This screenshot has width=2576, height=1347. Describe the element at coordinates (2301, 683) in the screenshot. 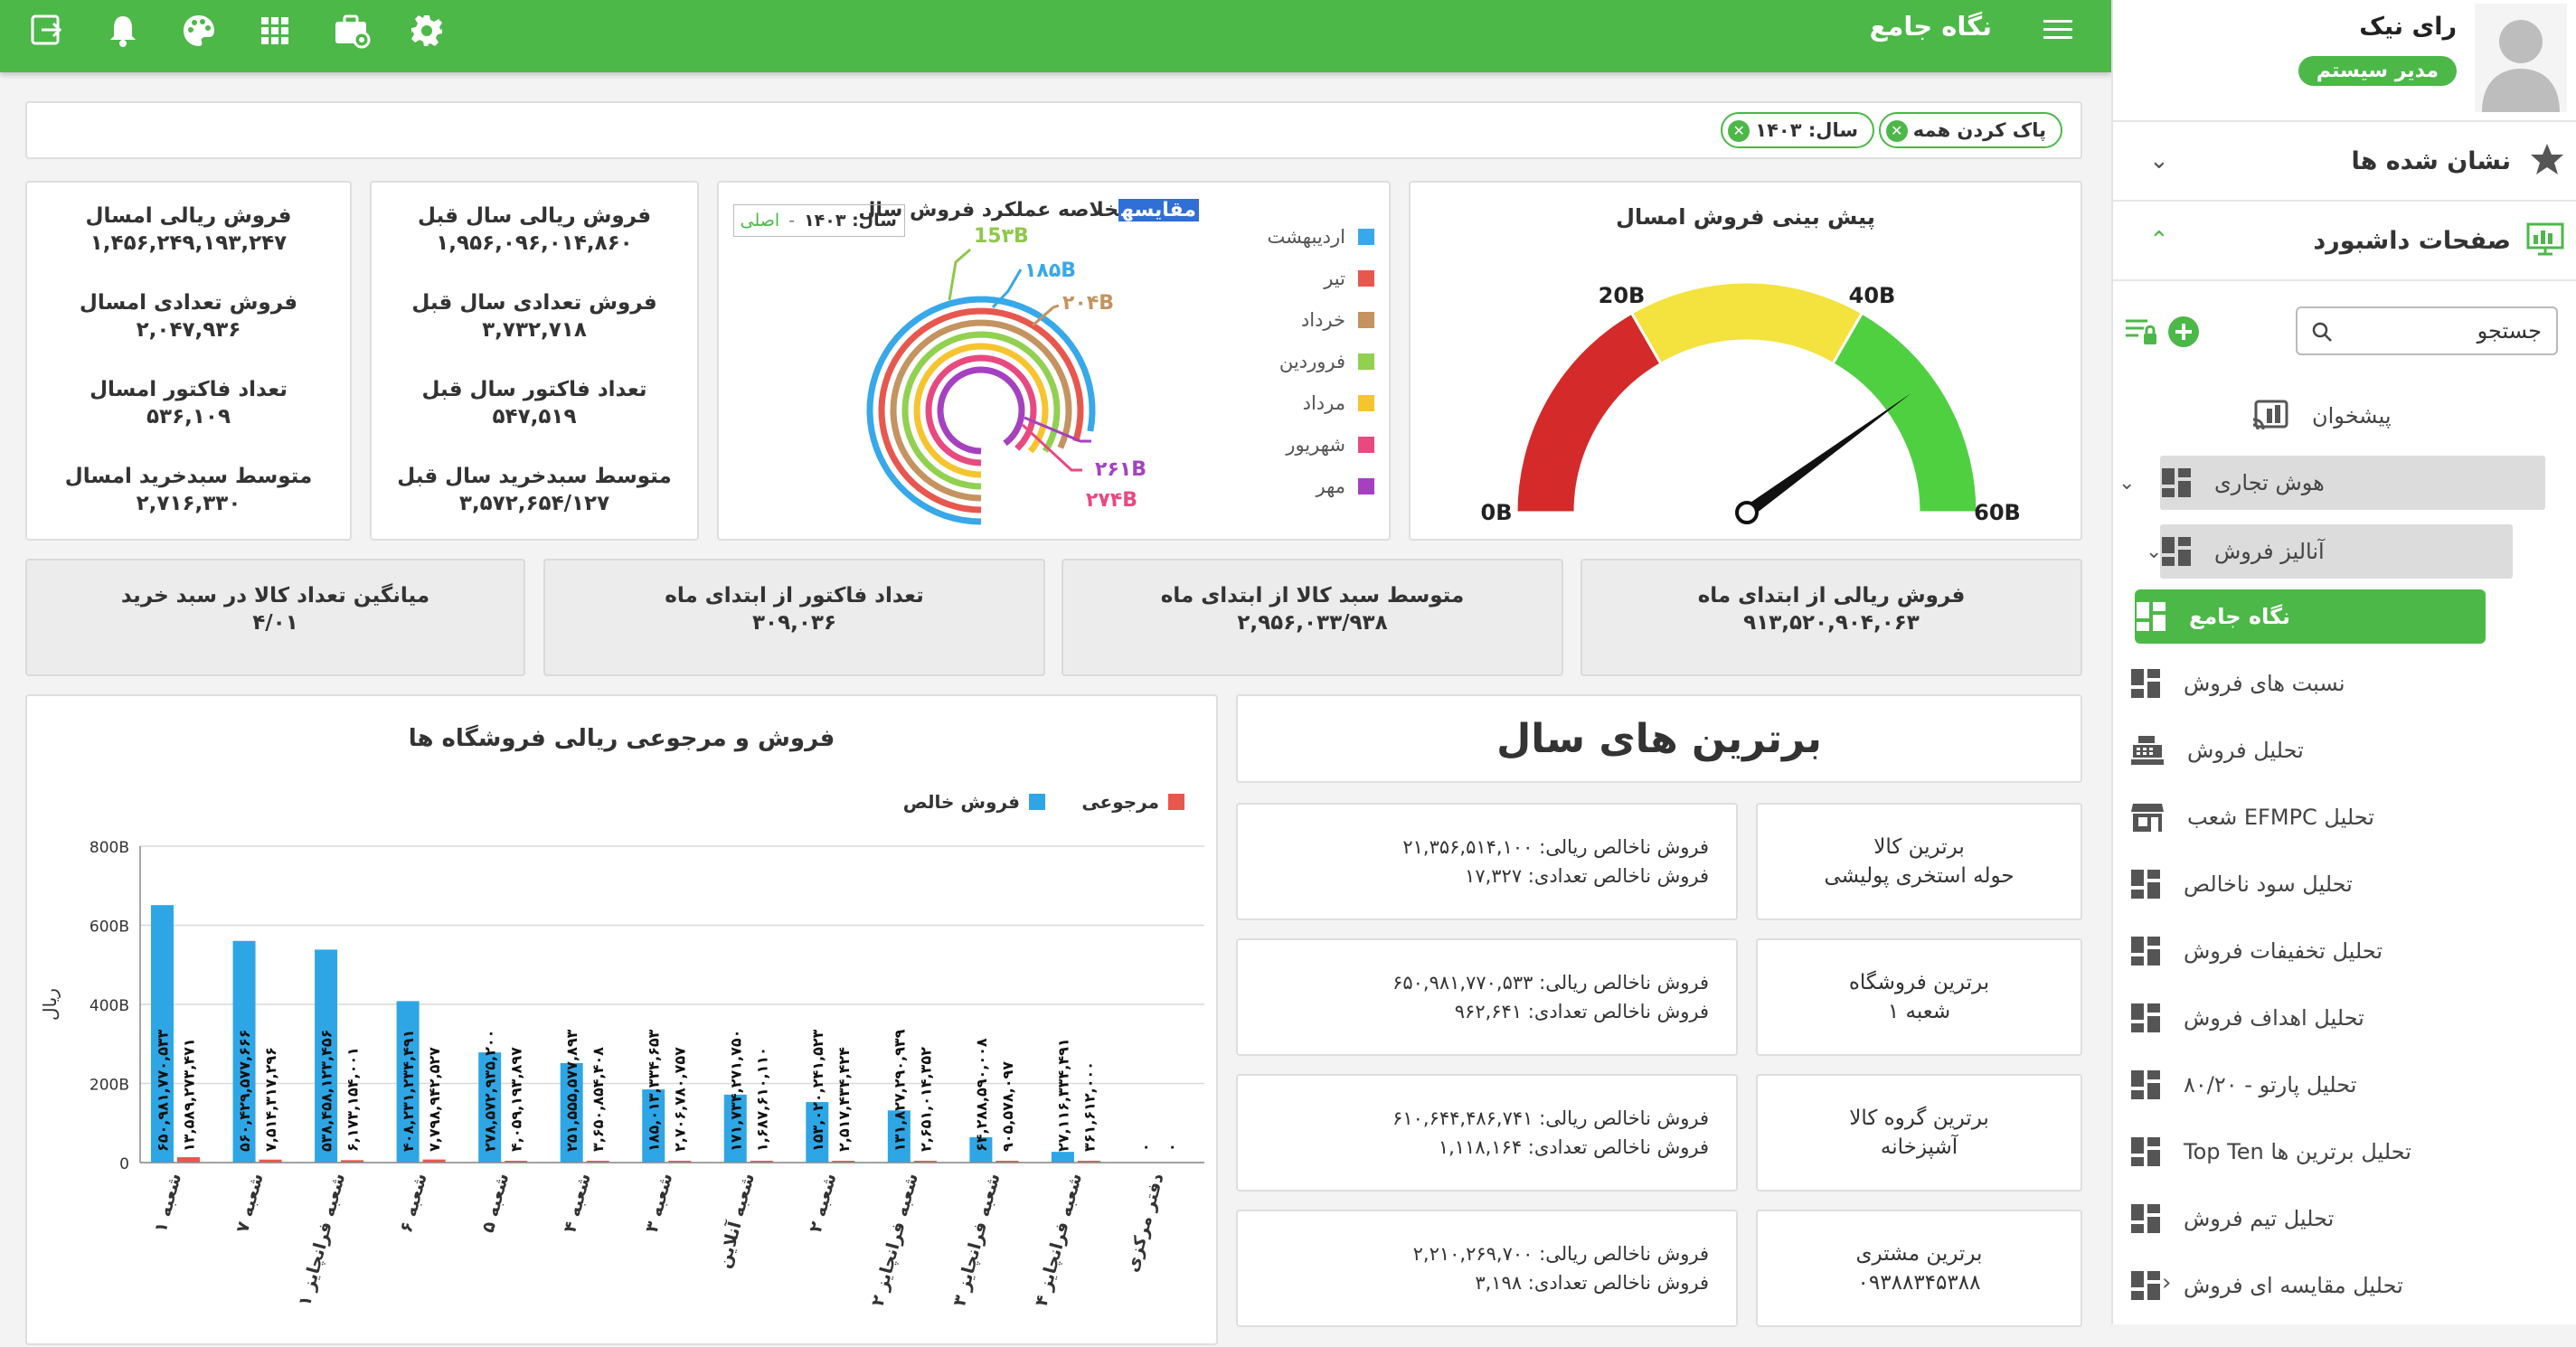

I see `nav-sales-ratios: نسبت های فروش` at that location.